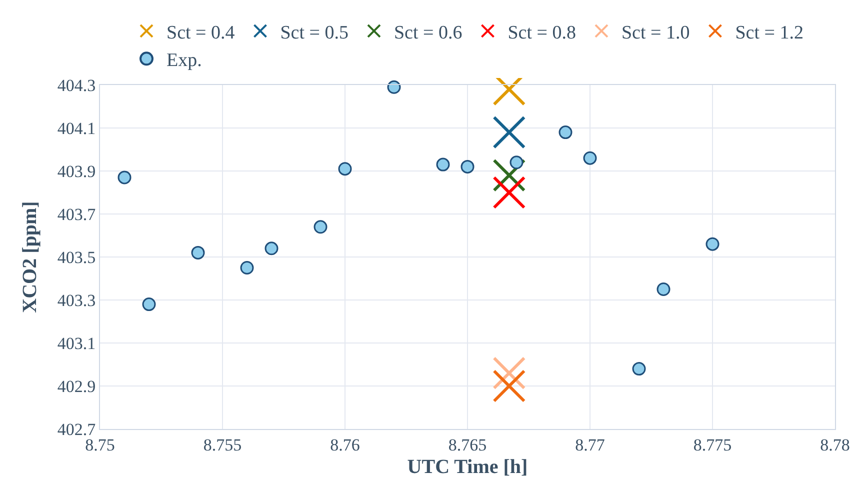 The height and width of the screenshot is (489, 862). What do you see at coordinates (769, 33) in the screenshot?
I see `legend-label: Sct = 1.2` at bounding box center [769, 33].